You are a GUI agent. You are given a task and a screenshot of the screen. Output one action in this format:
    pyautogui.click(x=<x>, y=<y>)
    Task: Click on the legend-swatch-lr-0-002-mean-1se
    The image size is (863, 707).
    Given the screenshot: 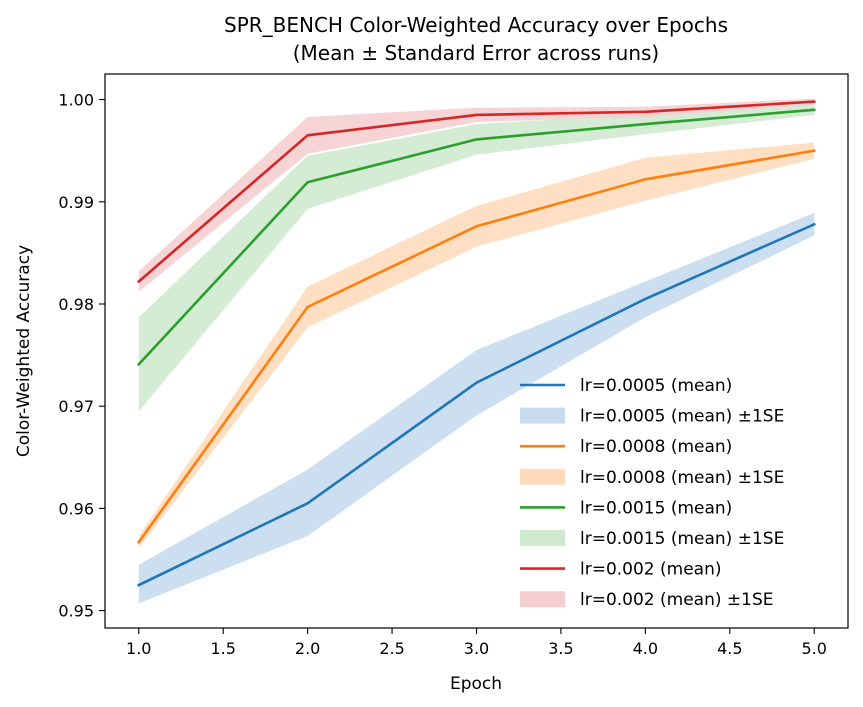 What is the action you would take?
    pyautogui.click(x=542, y=599)
    